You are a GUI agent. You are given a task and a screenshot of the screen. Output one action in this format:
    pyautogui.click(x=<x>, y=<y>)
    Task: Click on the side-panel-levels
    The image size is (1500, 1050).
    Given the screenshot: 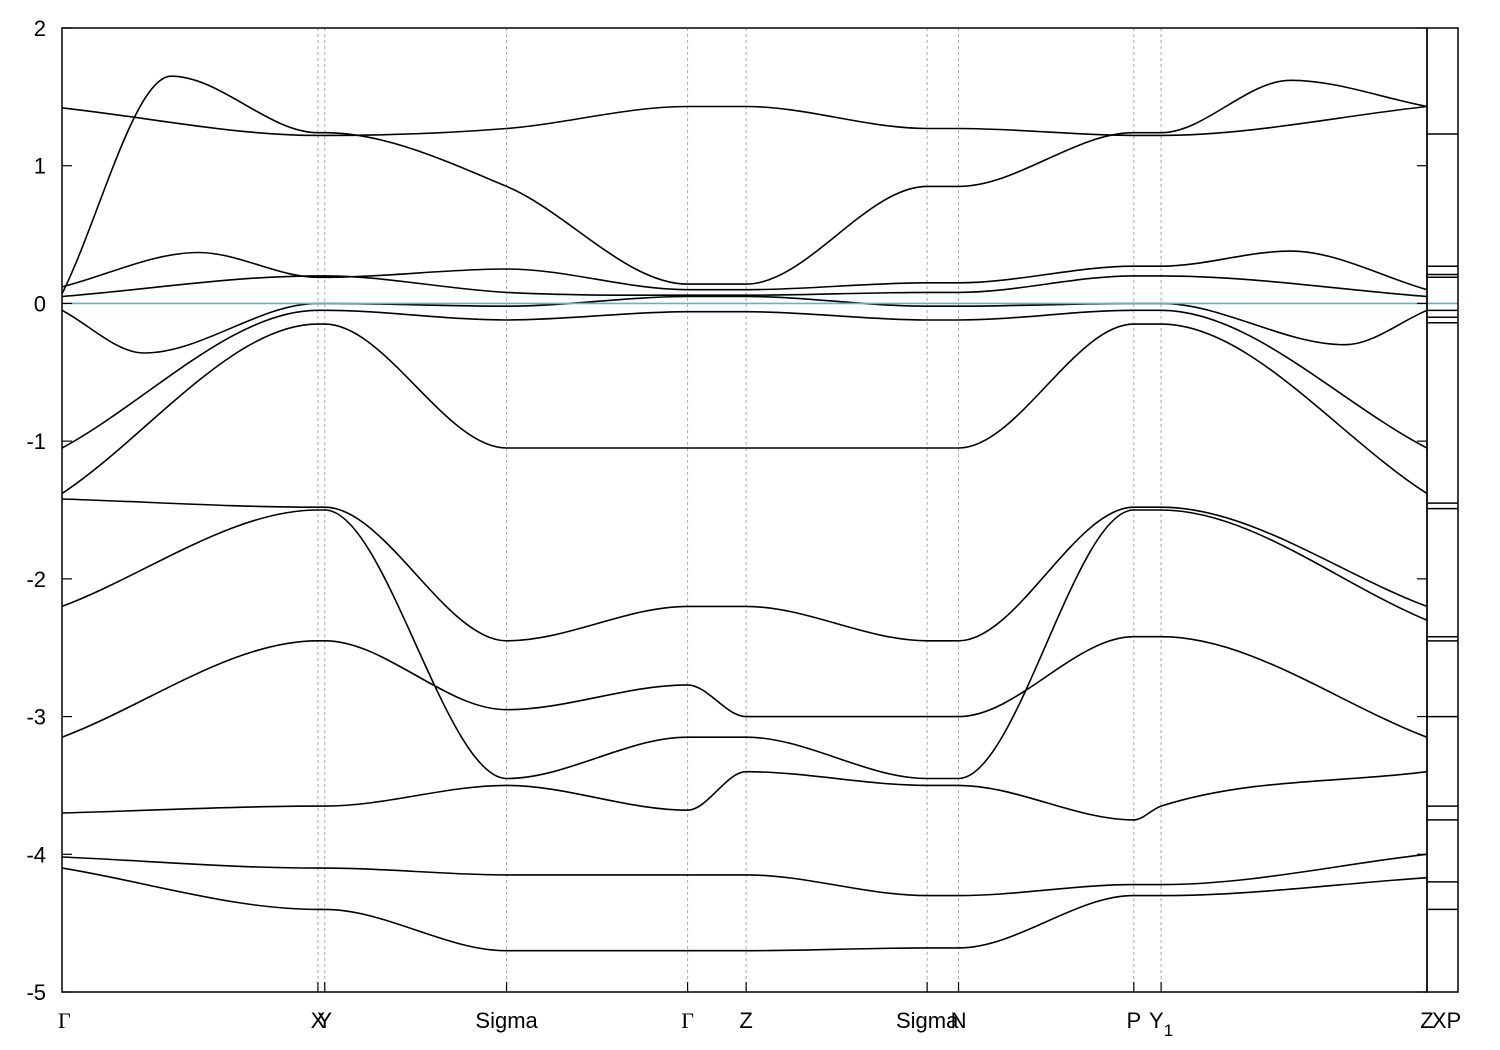 What is the action you would take?
    pyautogui.click(x=1442, y=522)
    